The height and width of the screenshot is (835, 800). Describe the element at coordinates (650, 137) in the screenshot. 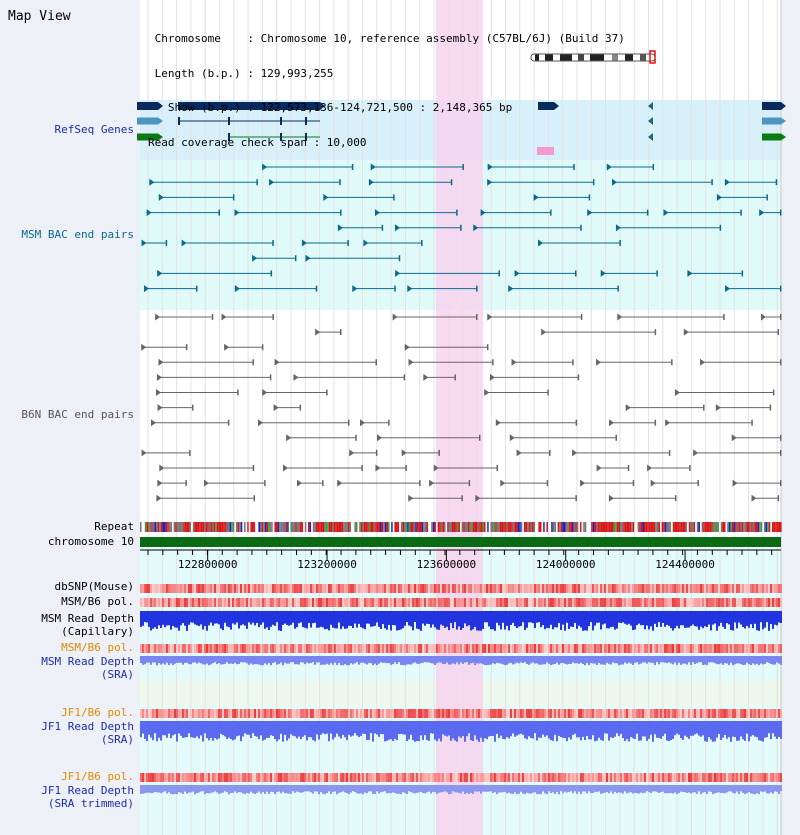

I see `gene-arrow` at that location.